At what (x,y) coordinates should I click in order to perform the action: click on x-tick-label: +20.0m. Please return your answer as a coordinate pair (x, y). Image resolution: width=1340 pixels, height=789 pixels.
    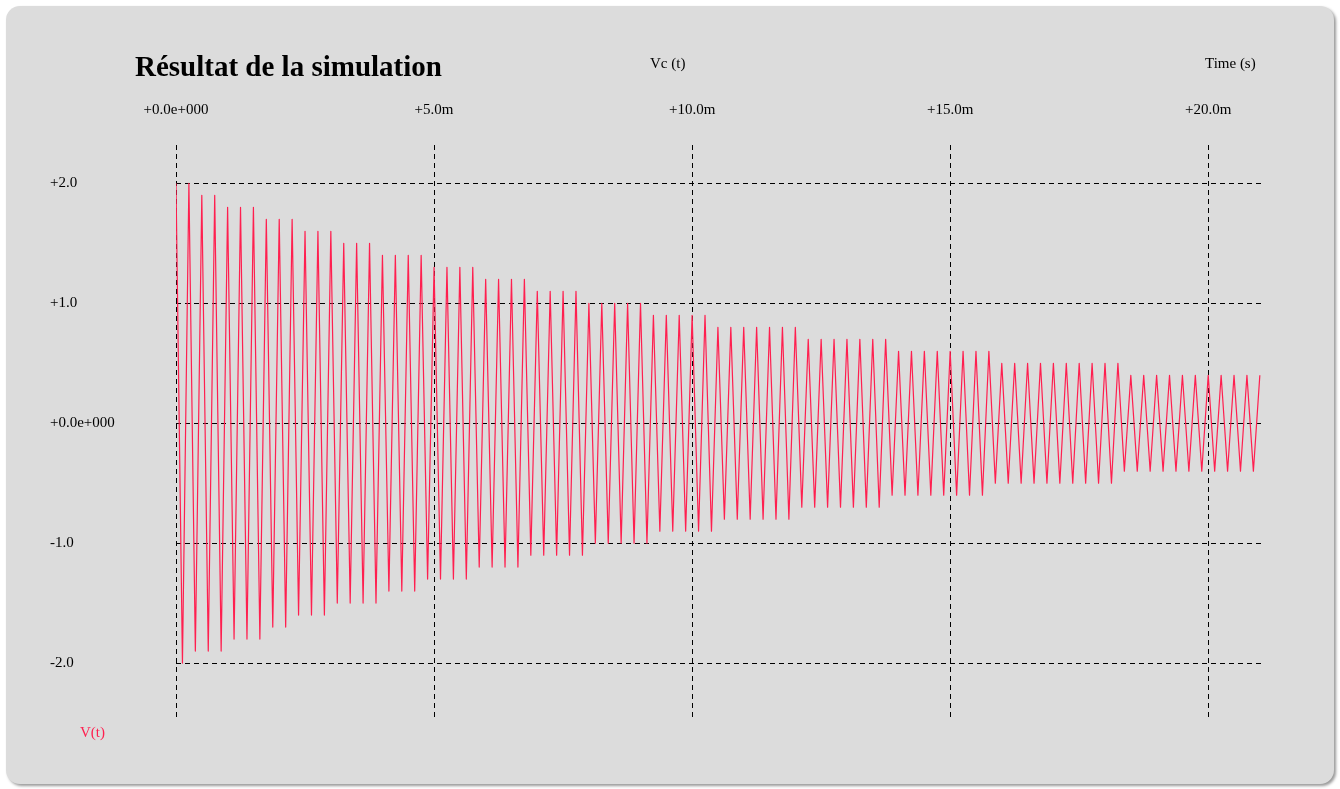
    Looking at the image, I should click on (1208, 108).